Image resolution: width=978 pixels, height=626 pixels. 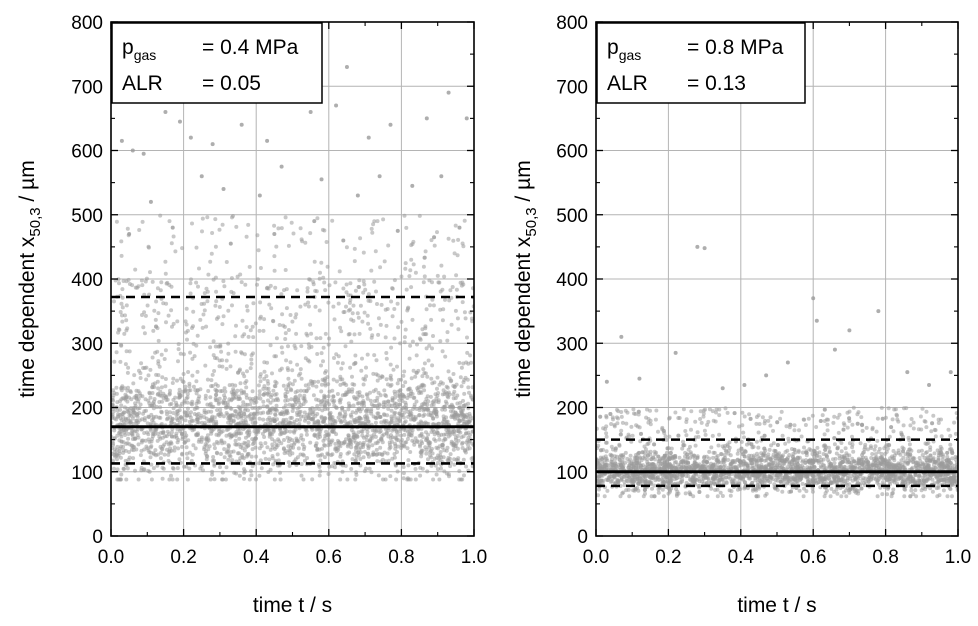 What do you see at coordinates (87, 23) in the screenshot?
I see `y-tick-label: 800` at bounding box center [87, 23].